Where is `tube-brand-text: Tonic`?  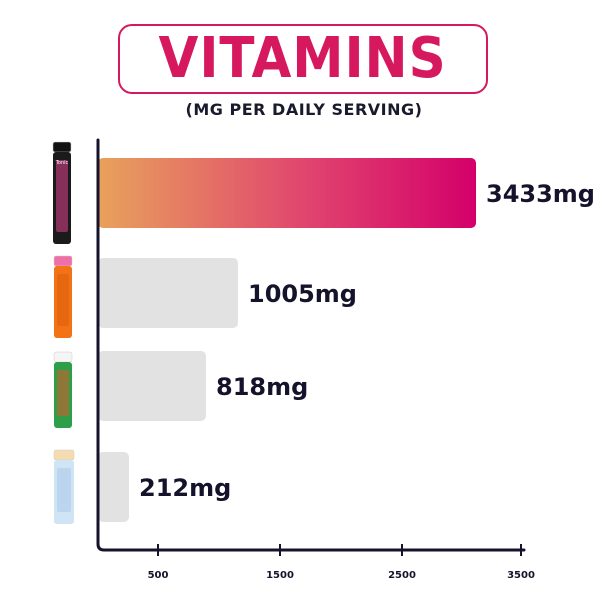
tube-brand-text: Tonic is located at coordinates (62, 163).